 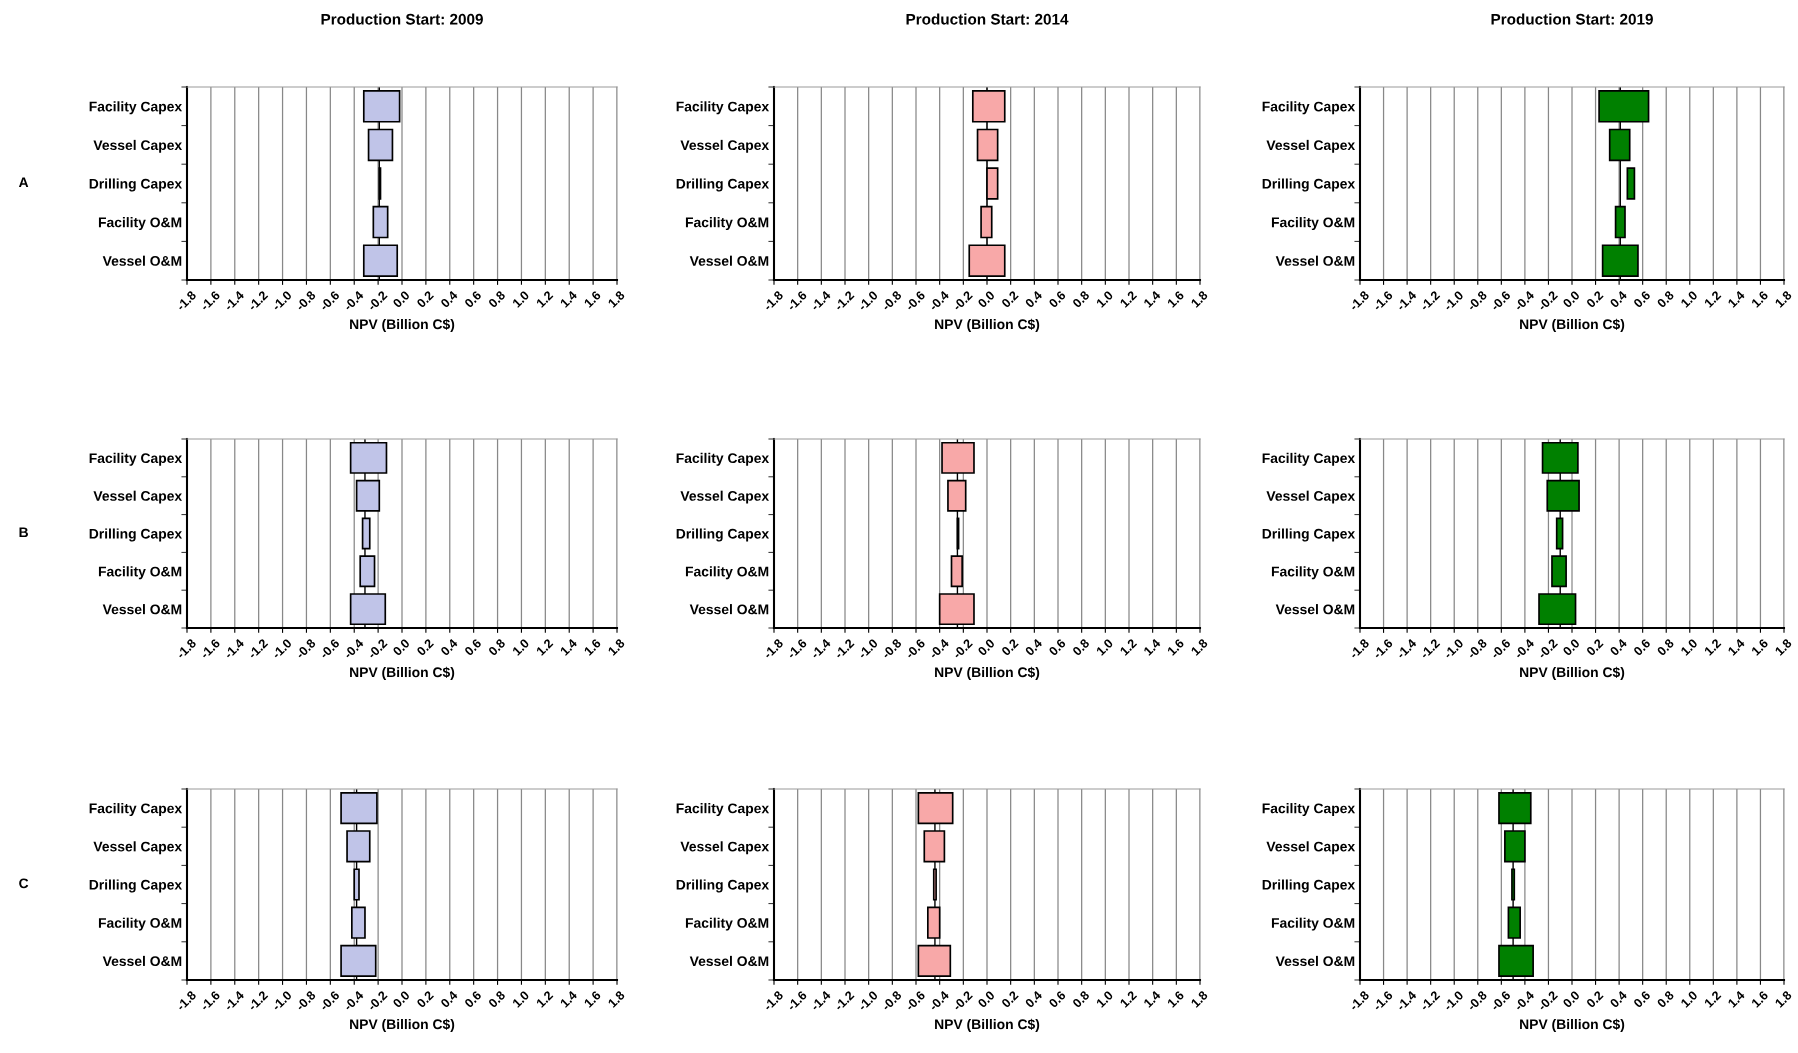 I want to click on x-tick-label: -1.4, so click(x=821, y=649).